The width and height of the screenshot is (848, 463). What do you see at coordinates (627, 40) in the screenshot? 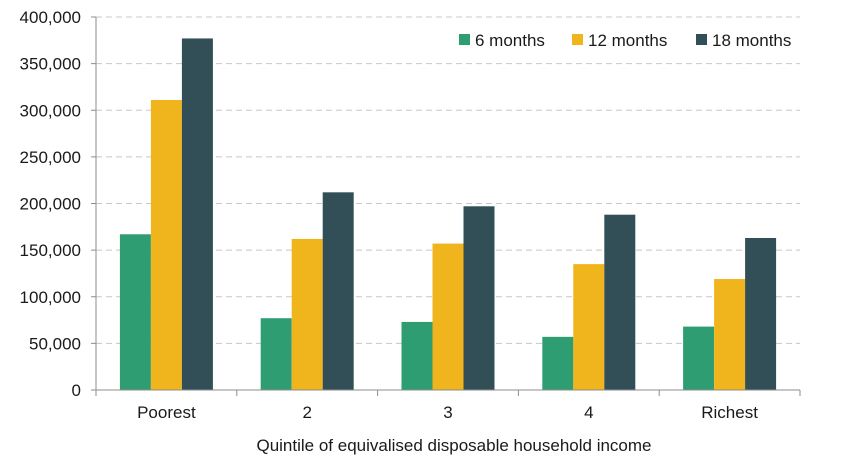
I see `legend-label: 12 months` at bounding box center [627, 40].